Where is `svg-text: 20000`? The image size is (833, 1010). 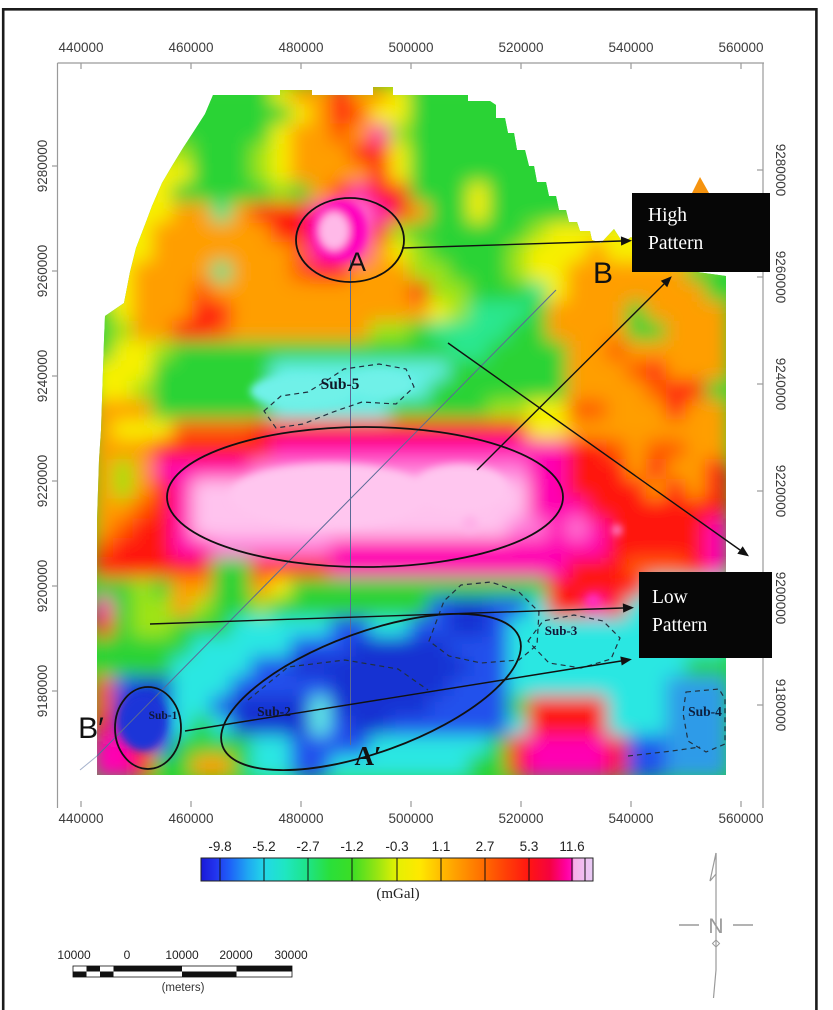 svg-text: 20000 is located at coordinates (236, 955).